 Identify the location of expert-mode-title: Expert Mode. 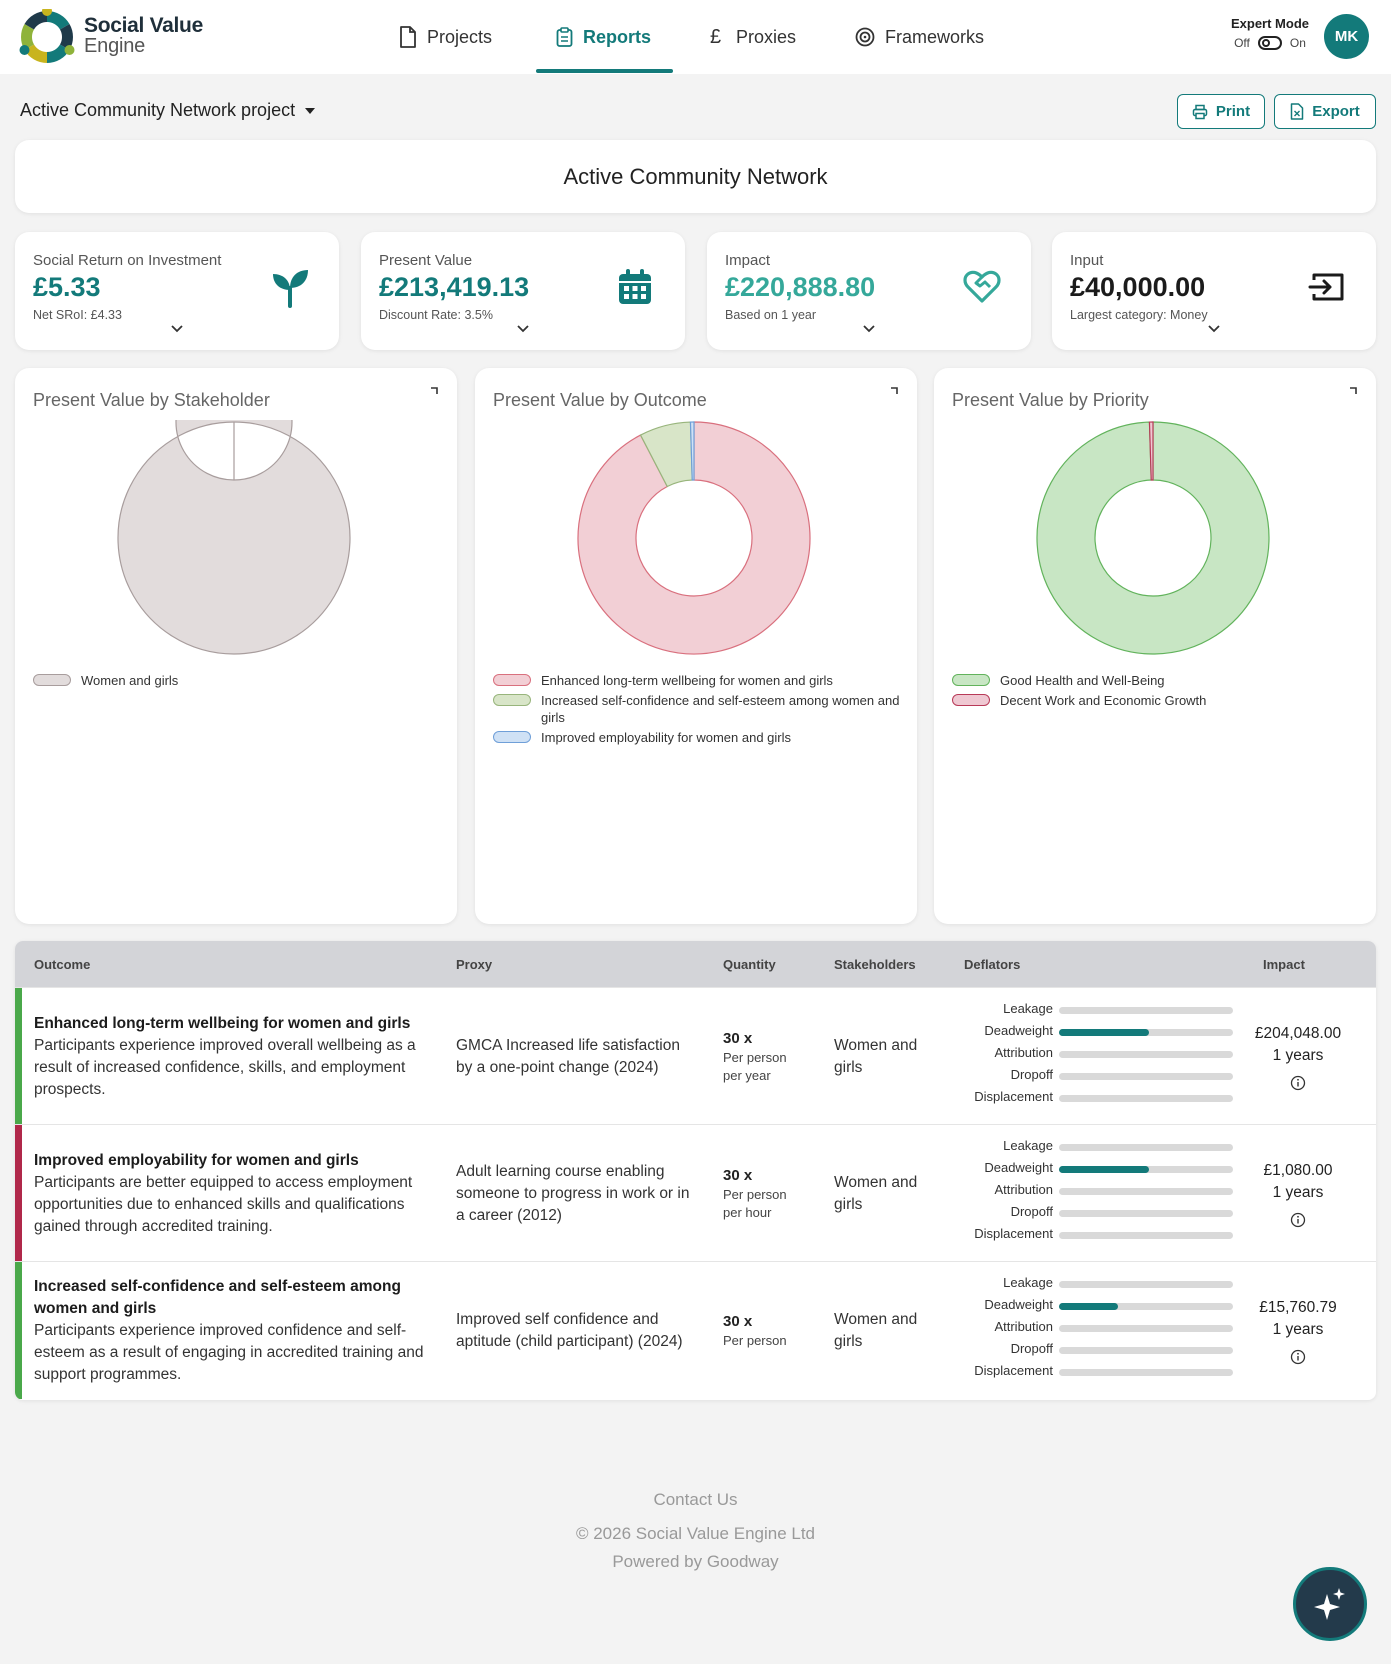
(1269, 23).